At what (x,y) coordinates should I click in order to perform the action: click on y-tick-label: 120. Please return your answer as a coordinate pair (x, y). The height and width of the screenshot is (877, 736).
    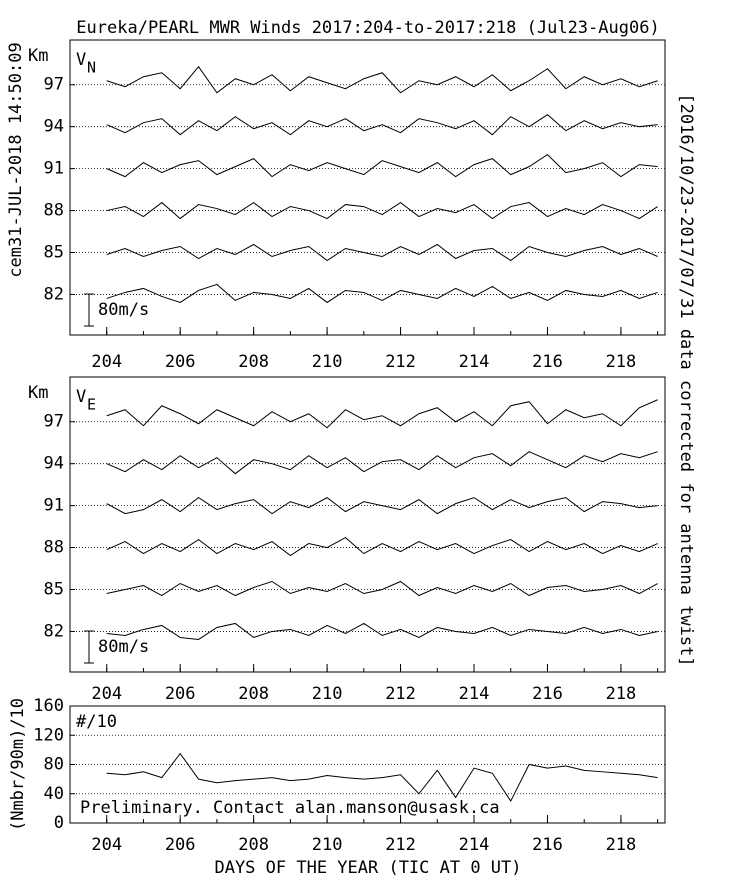
    Looking at the image, I should click on (48, 735).